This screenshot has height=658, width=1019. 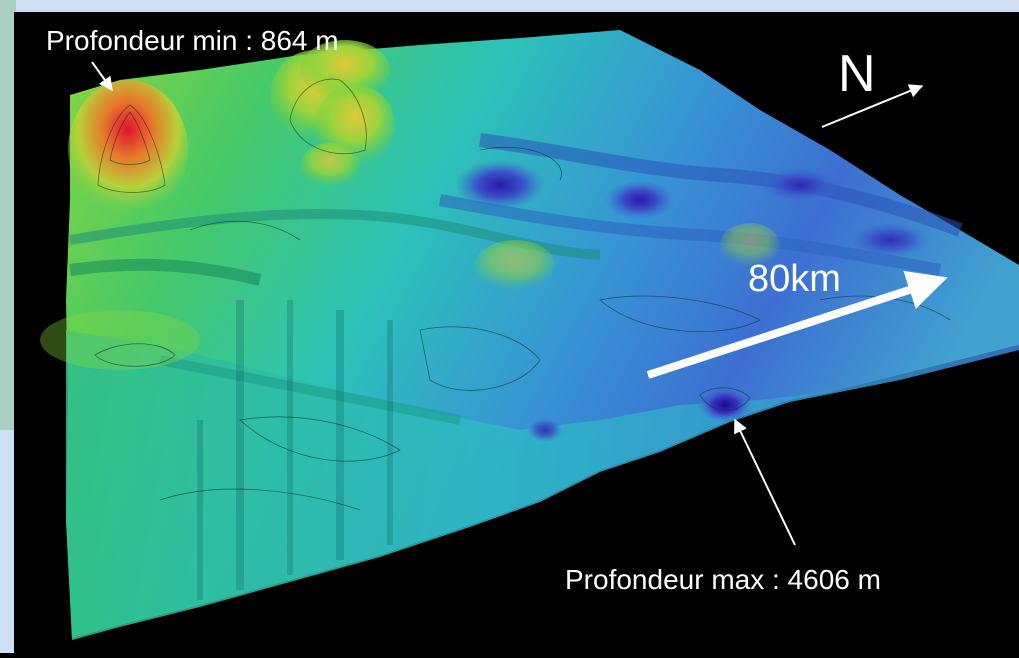 I want to click on map-edge, so click(x=8, y=215).